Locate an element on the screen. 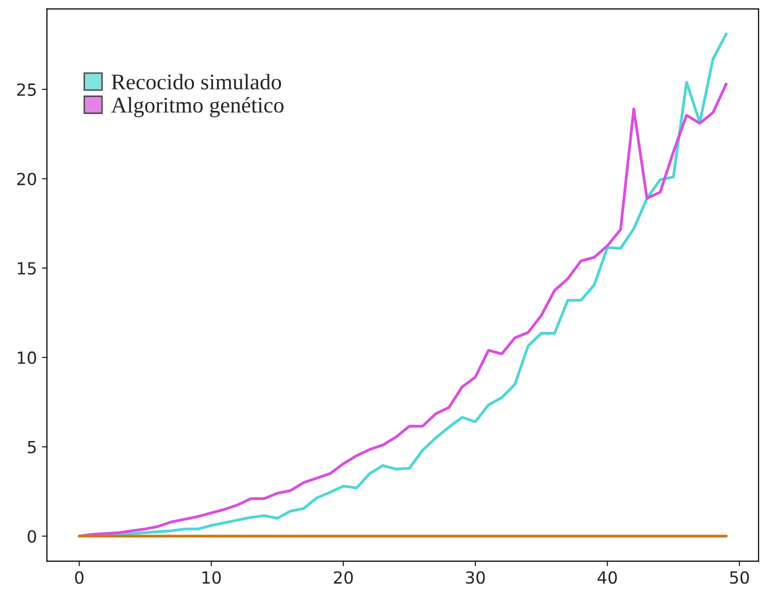 This screenshot has width=782, height=597. x-tick-label: 40 is located at coordinates (607, 577).